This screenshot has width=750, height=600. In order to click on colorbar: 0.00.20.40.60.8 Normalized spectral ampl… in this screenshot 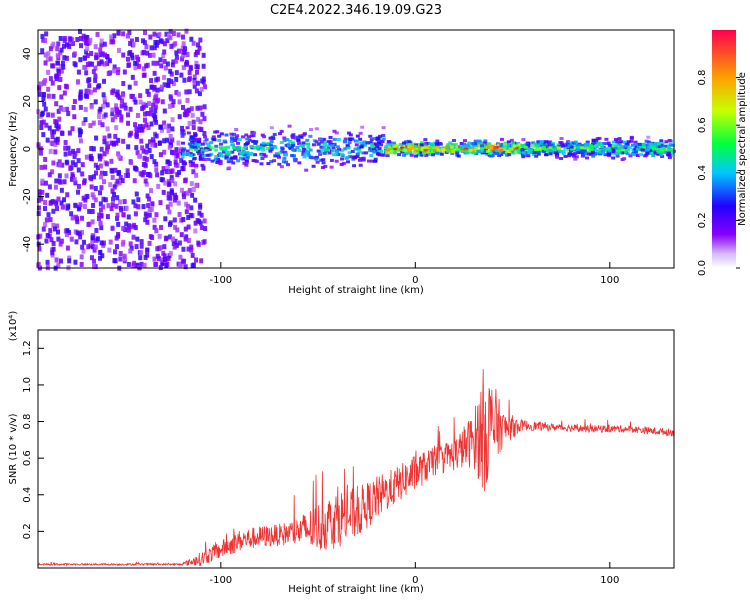, I will do `click(722, 153)`.